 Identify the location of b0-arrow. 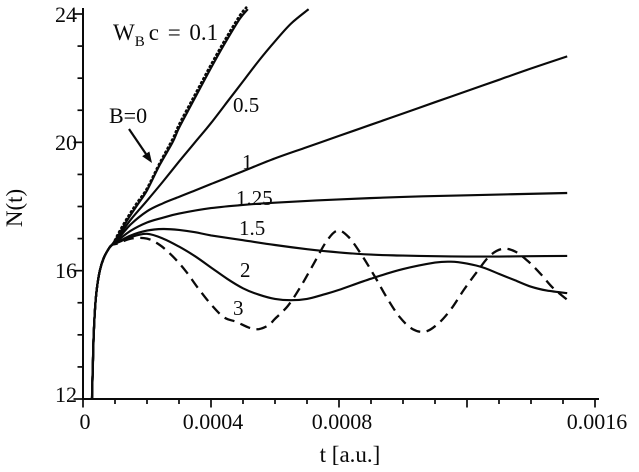
(140, 145).